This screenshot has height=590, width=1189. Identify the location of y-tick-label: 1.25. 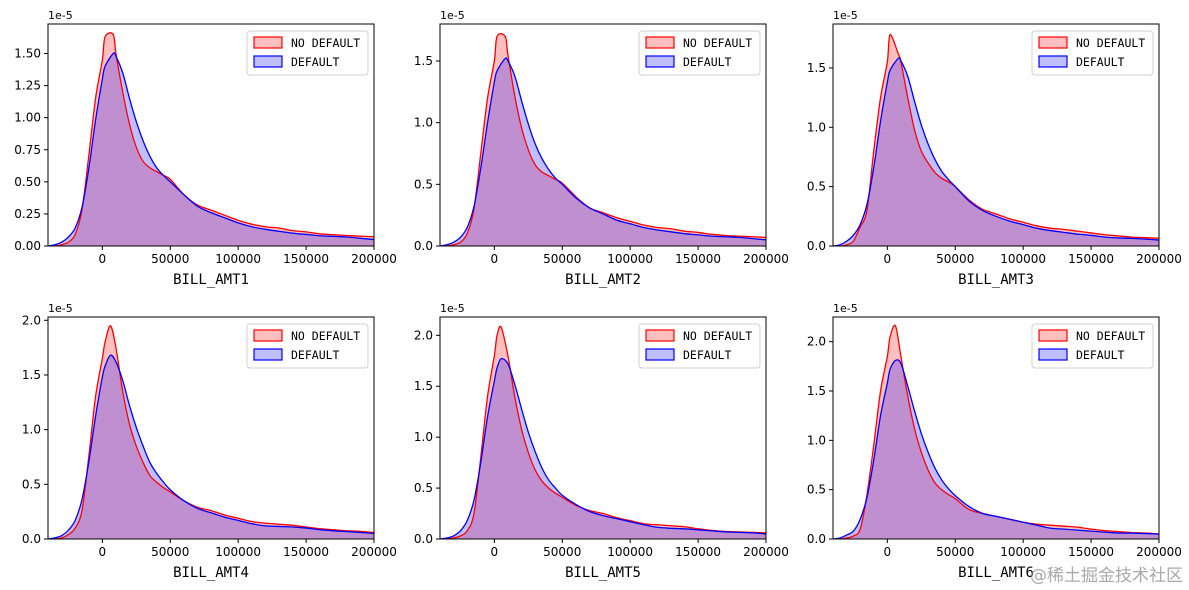
(27, 86).